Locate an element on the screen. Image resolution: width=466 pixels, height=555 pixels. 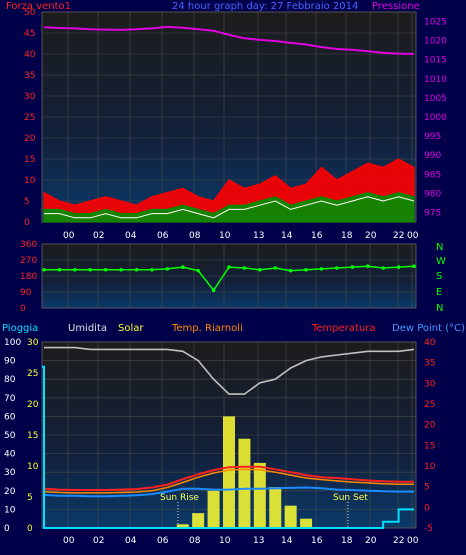
x-tick-label: 16 is located at coordinates (317, 541).